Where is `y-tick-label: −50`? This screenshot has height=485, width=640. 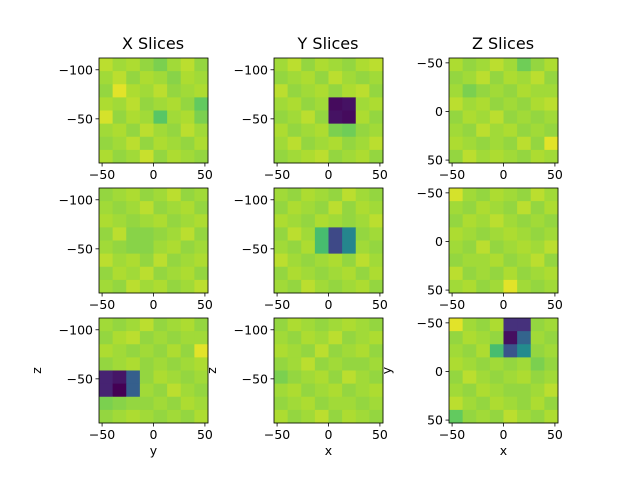 y-tick-label: −50 is located at coordinates (430, 322).